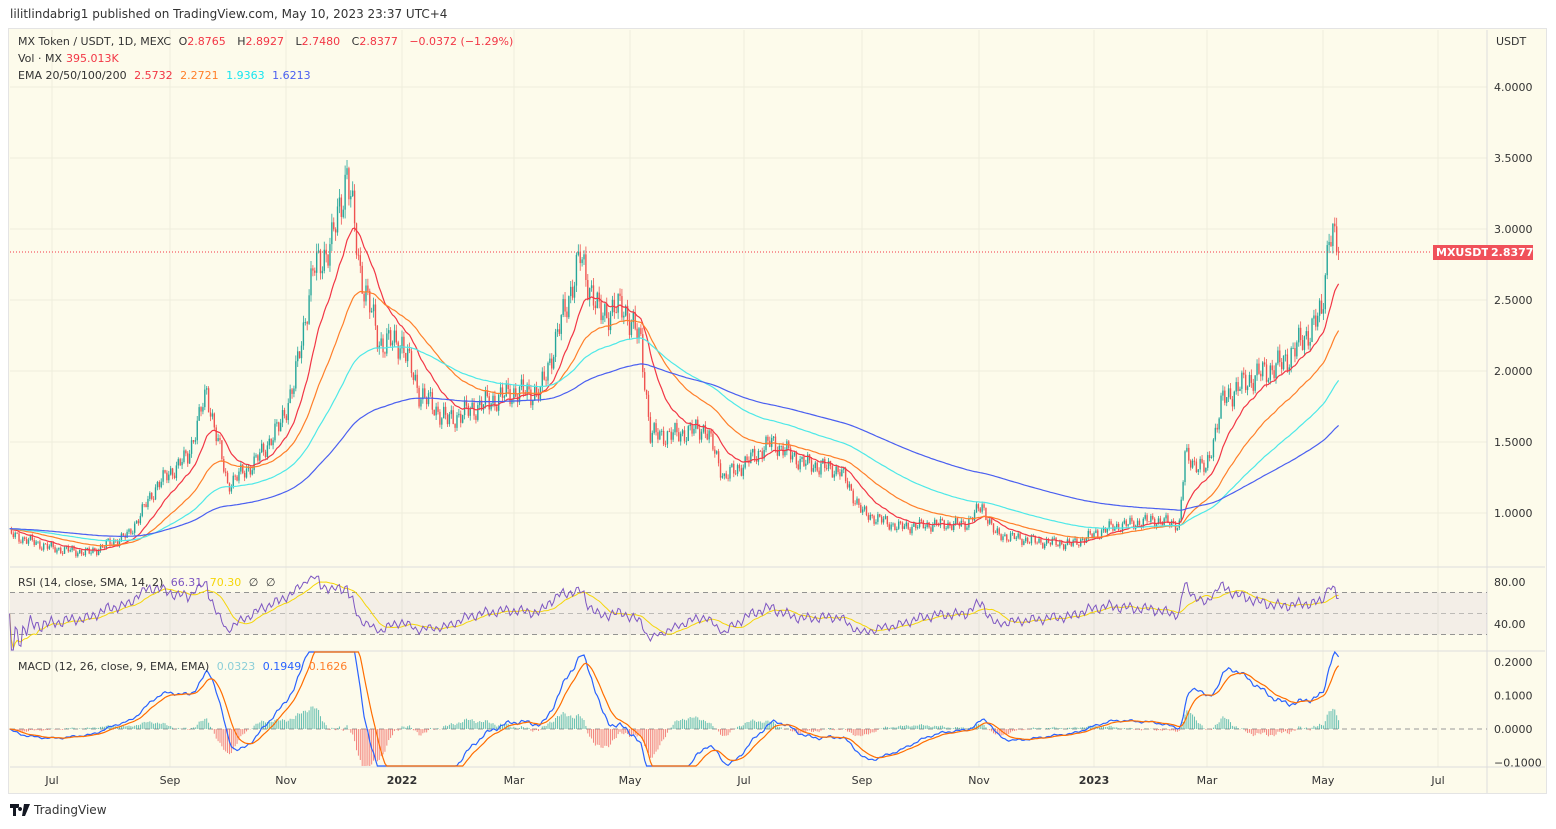 Image resolution: width=1556 pixels, height=829 pixels. Describe the element at coordinates (95, 41) in the screenshot. I see `symbol-title: MX Token / USDT, 1D, MEXC` at that location.